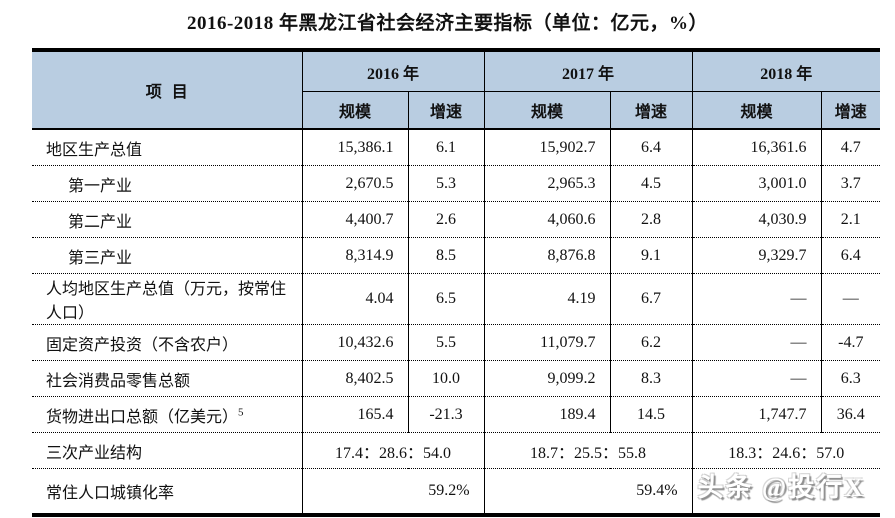  What do you see at coordinates (757, 414) in the screenshot?
I see `cell-2018-scale: 1,747.7` at bounding box center [757, 414].